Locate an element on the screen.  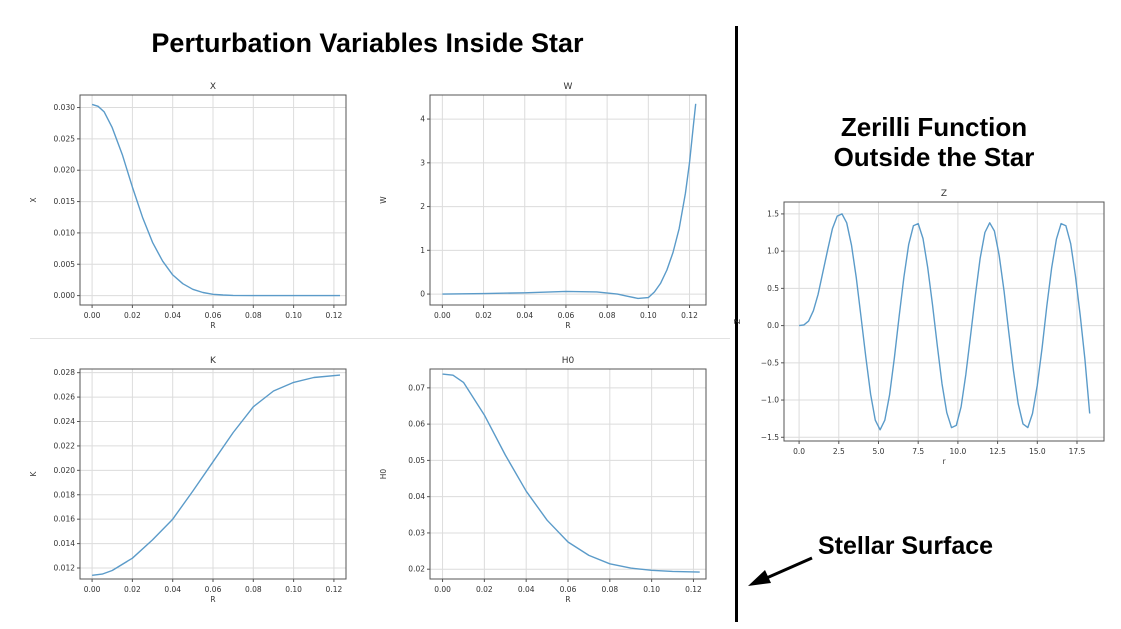
y-tick-label: −0.5 is located at coordinates (770, 362).